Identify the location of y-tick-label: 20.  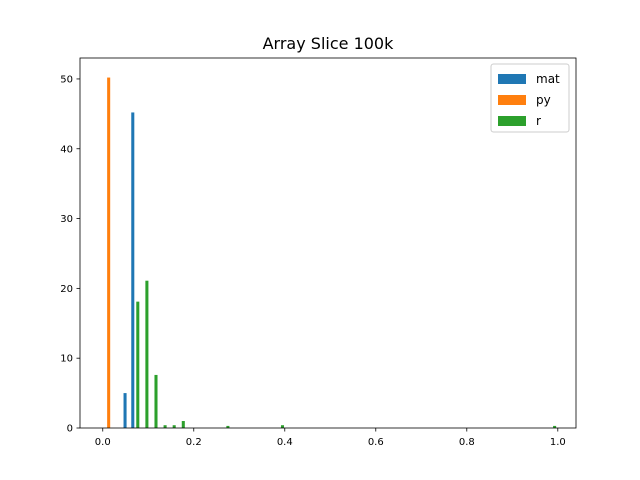
(66, 289).